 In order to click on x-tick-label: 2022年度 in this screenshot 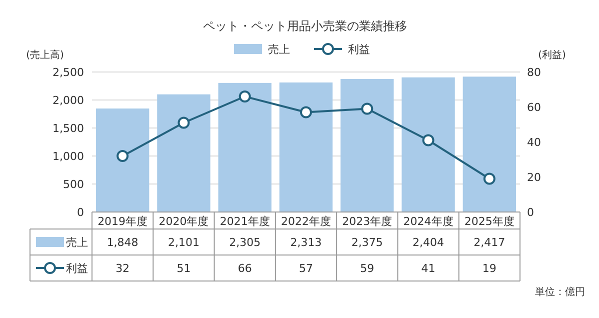, I will do `click(306, 221)`.